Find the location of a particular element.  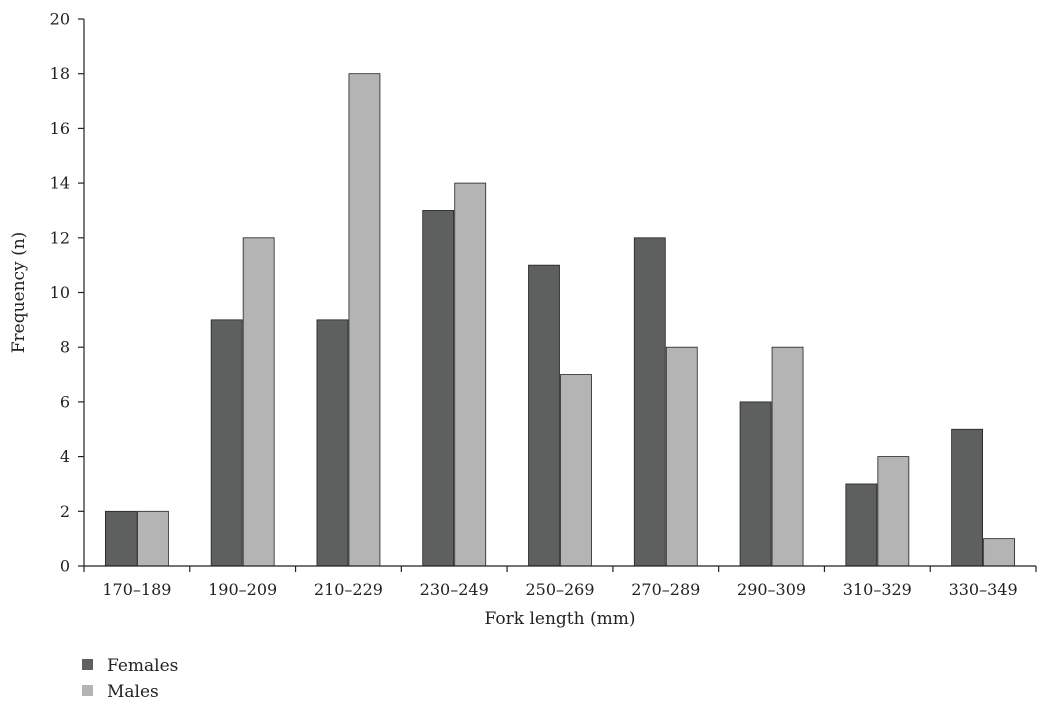

x-tick-label: 190–209 is located at coordinates (242, 589).